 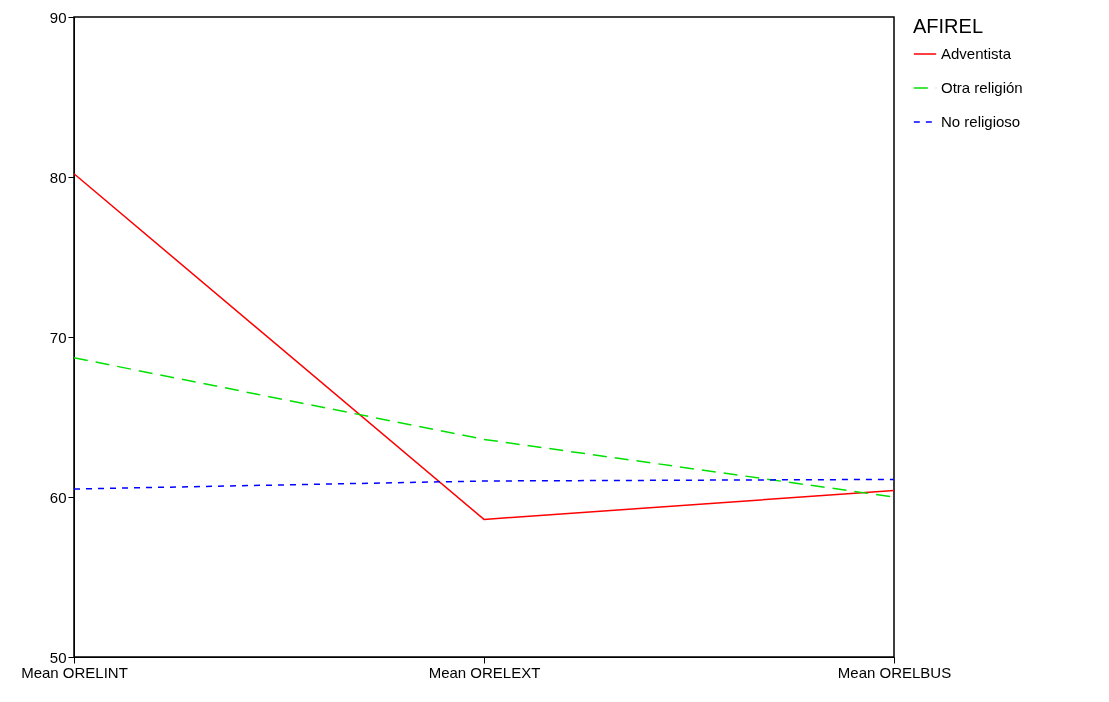 I want to click on x-tick-label: Mean ORELEXT, so click(x=484, y=672).